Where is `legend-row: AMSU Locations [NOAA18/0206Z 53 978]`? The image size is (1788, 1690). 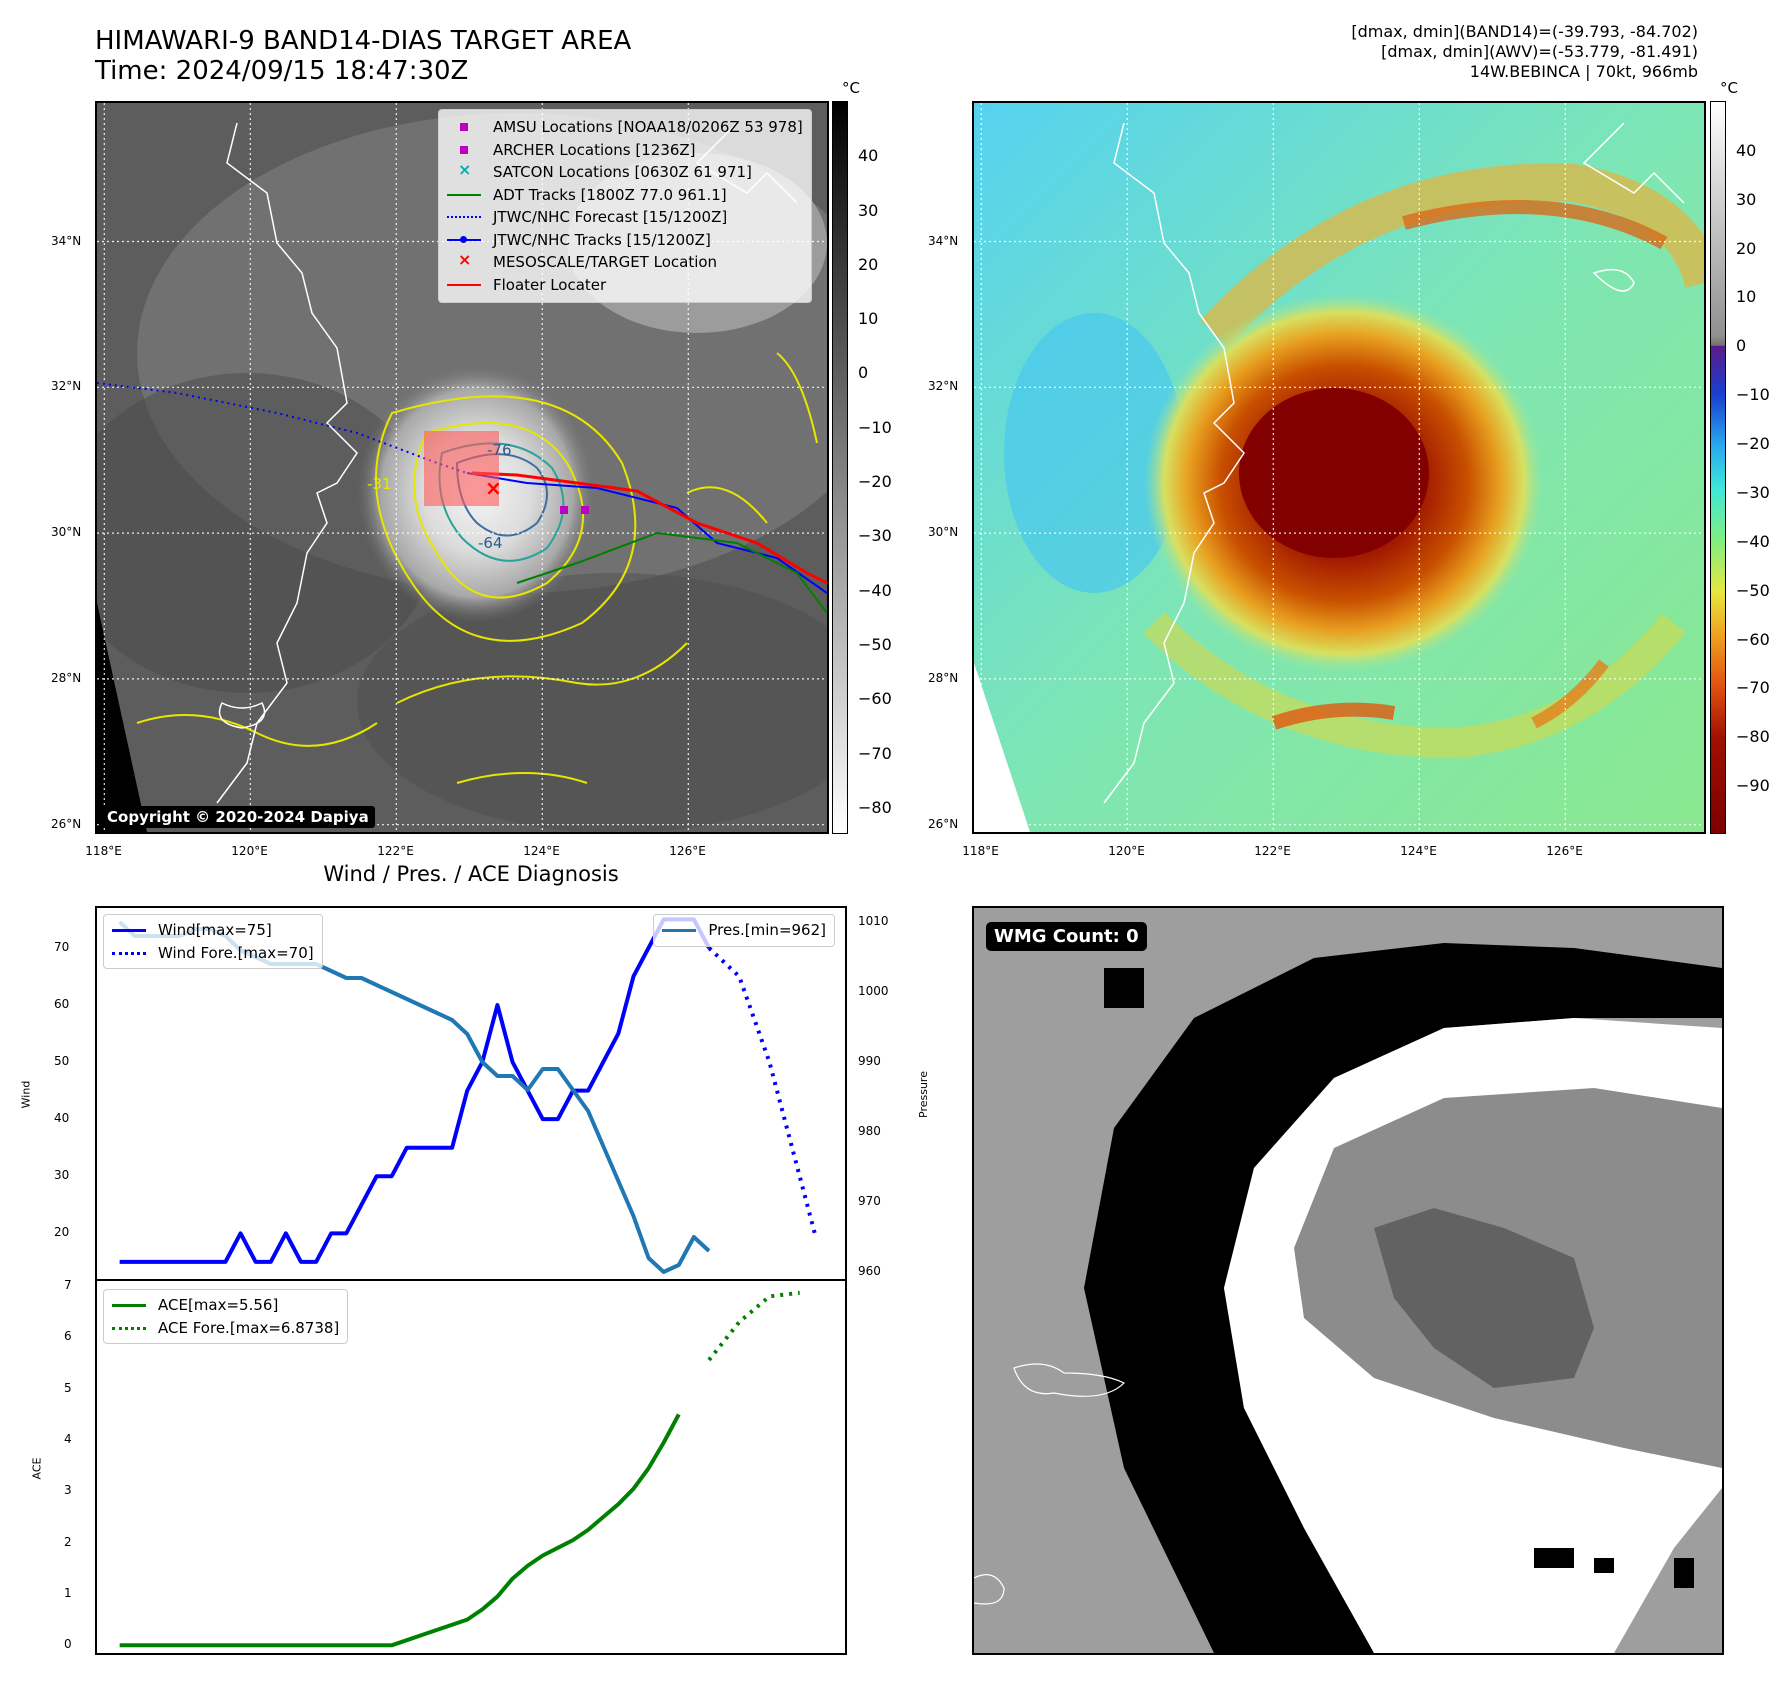
legend-row: AMSU Locations [NOAA18/0206Z 53 978] is located at coordinates (625, 127).